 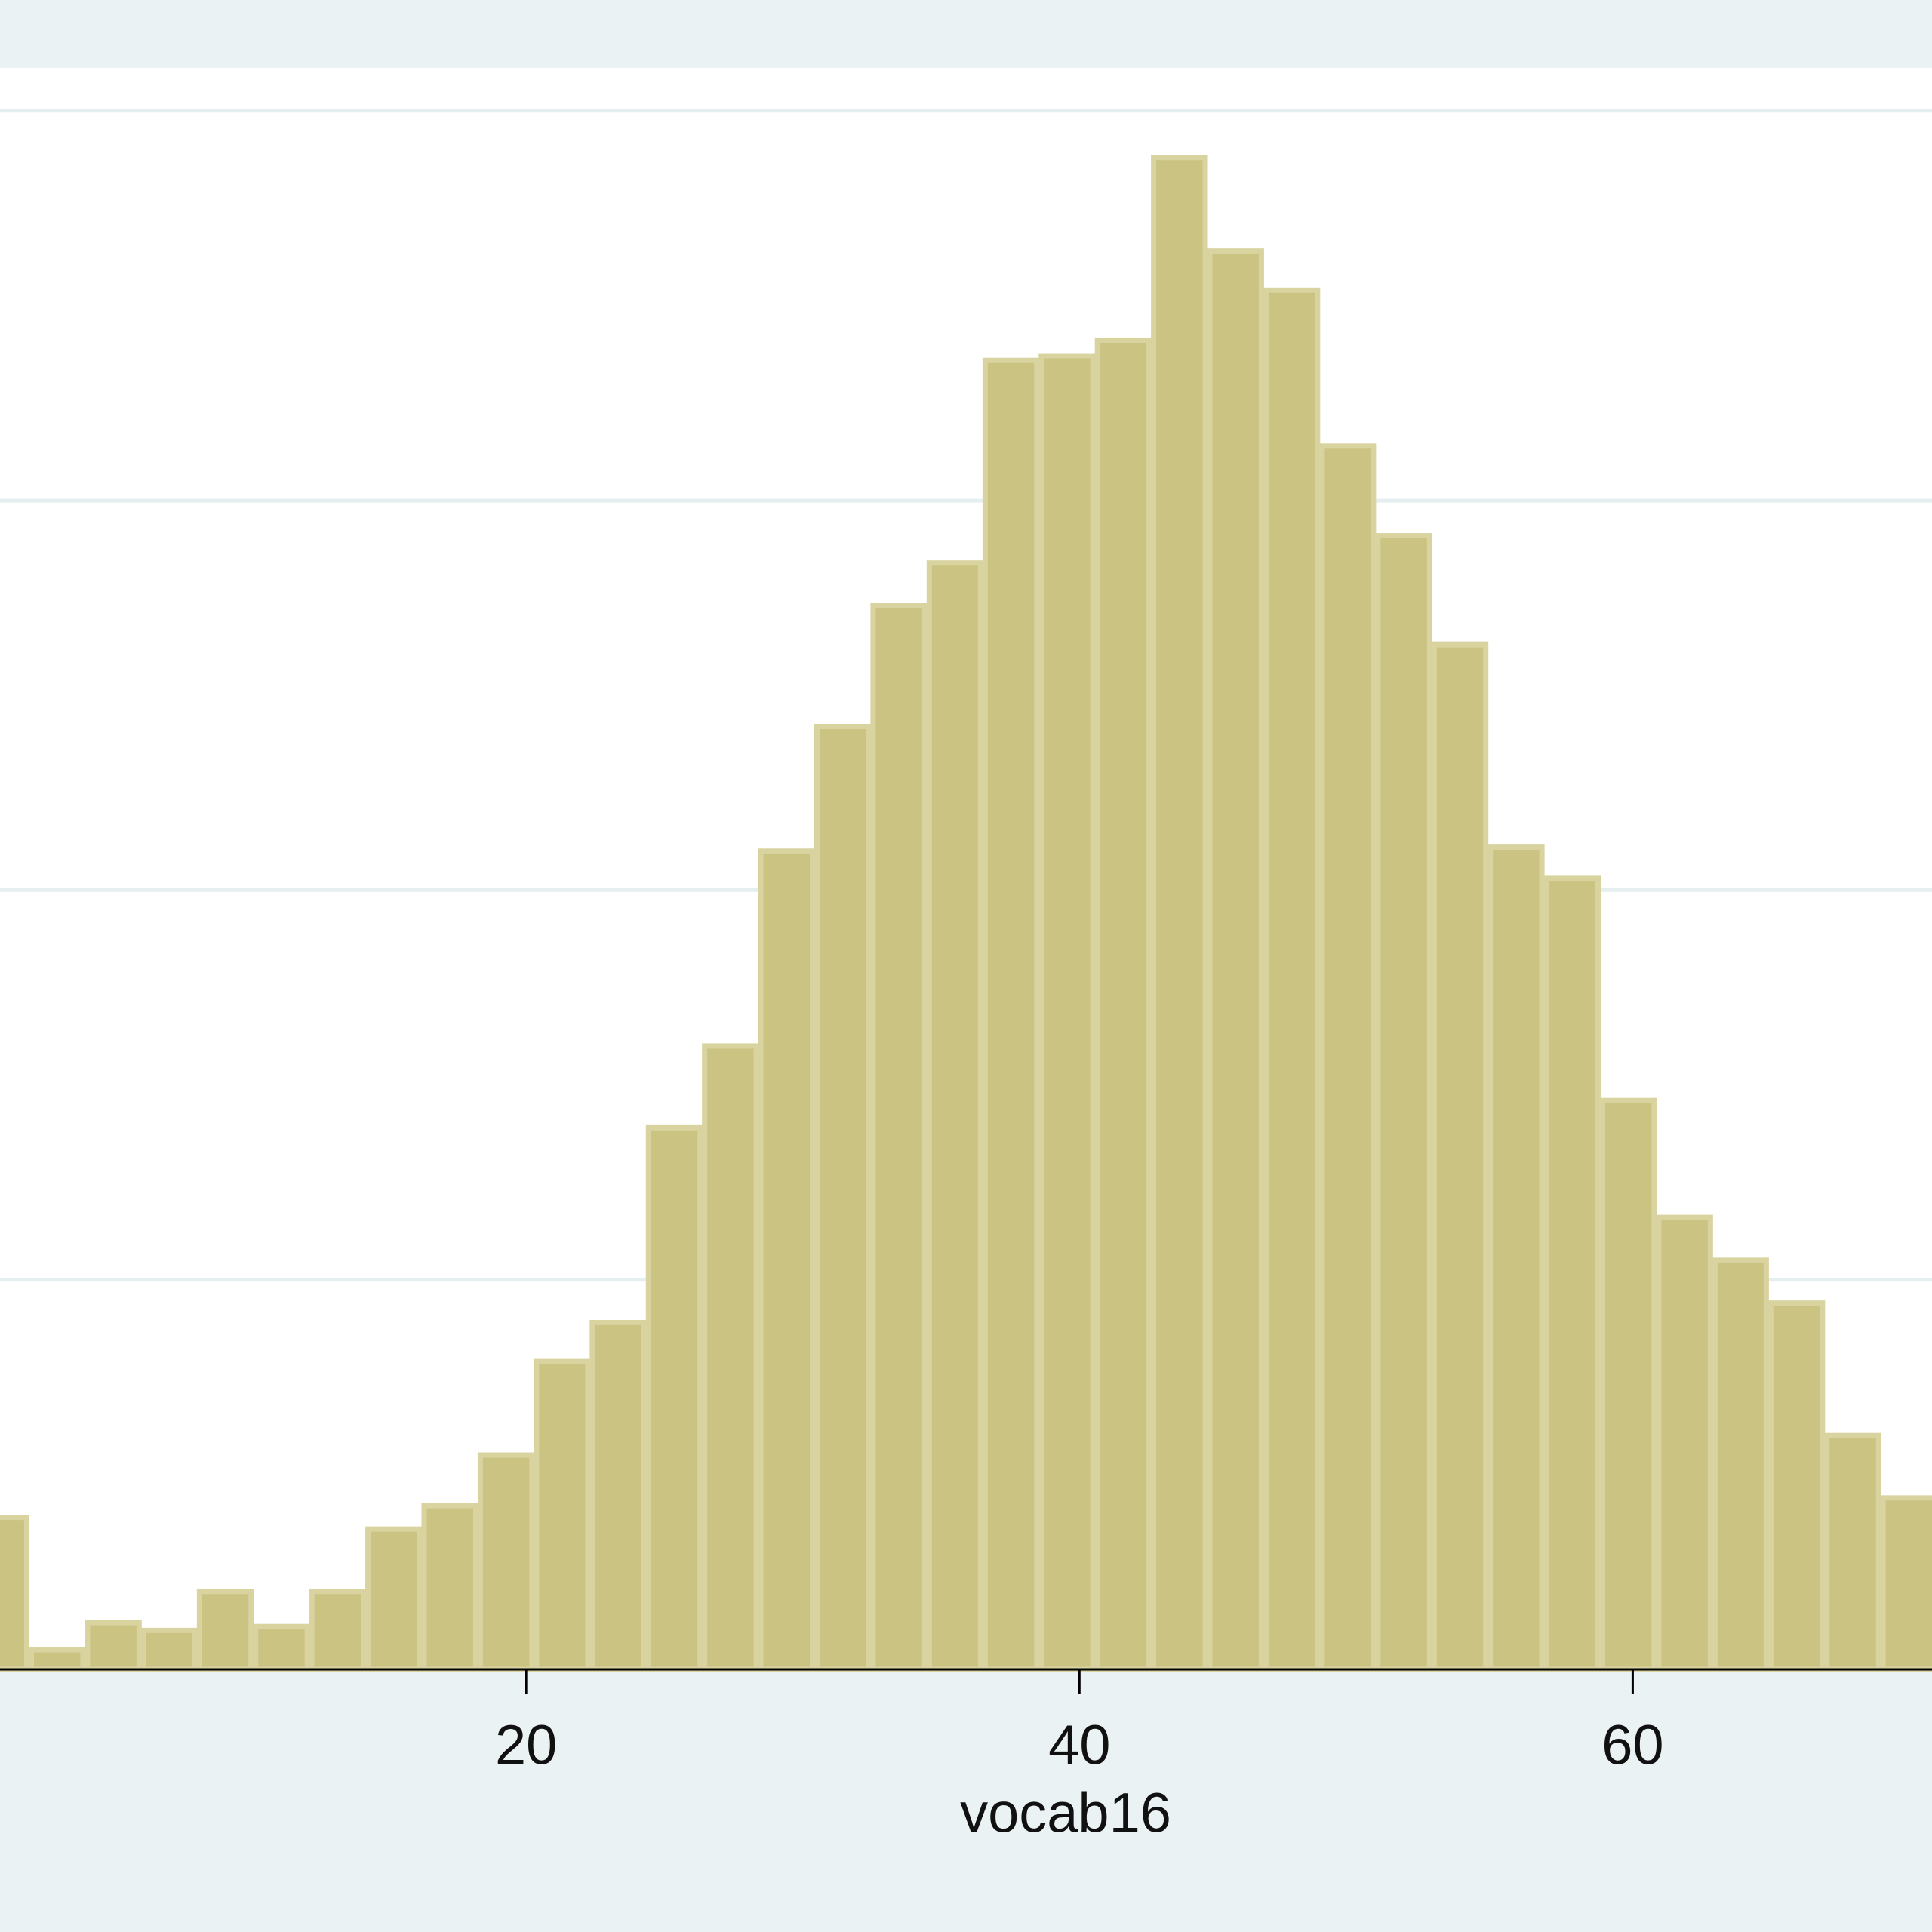 What do you see at coordinates (1079, 1745) in the screenshot?
I see `x-tick-label: 40` at bounding box center [1079, 1745].